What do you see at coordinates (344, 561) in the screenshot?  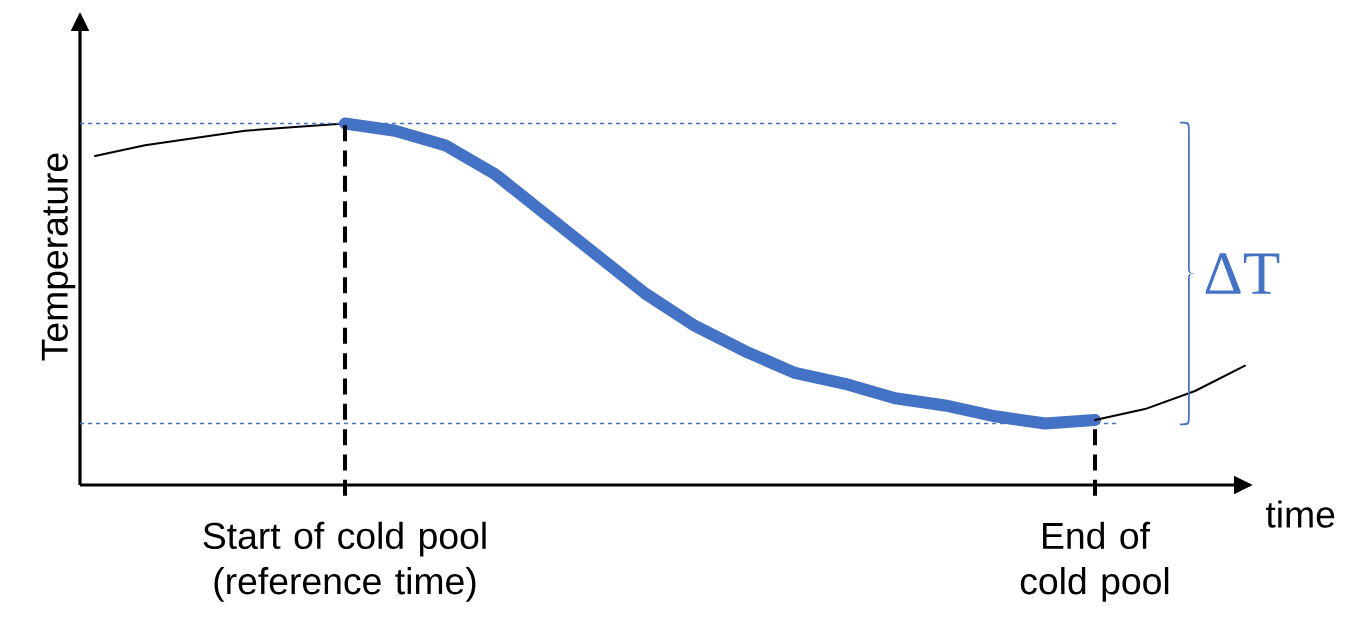 I see `text: Start of cold pool (reference time)` at bounding box center [344, 561].